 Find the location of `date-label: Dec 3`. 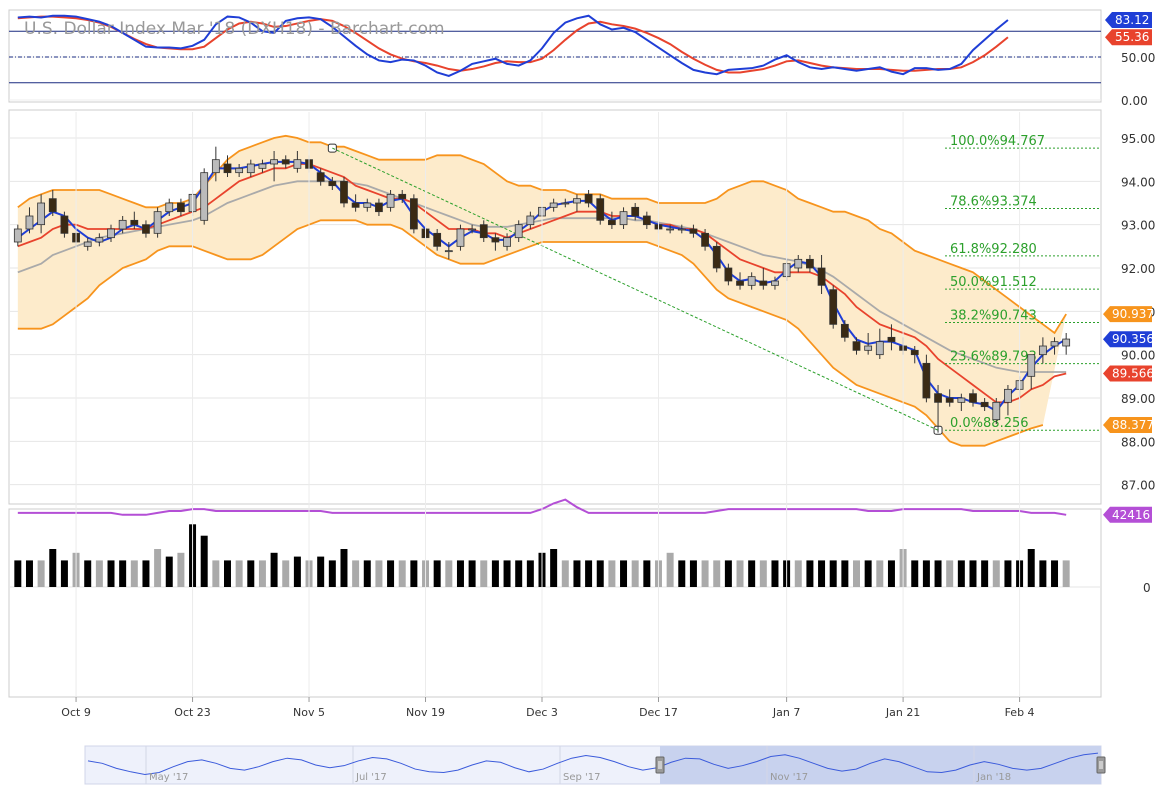

date-label: Dec 3 is located at coordinates (542, 712).